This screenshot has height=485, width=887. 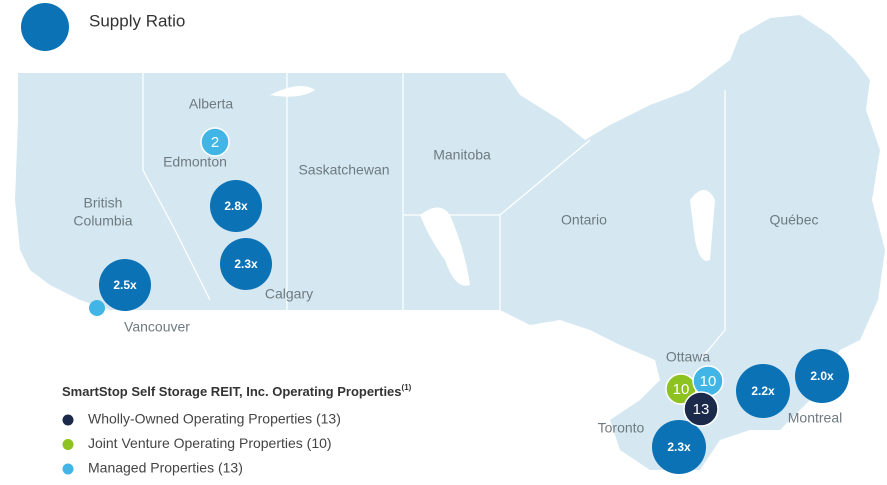 I want to click on ratio-label: 2.2x, so click(x=763, y=391).